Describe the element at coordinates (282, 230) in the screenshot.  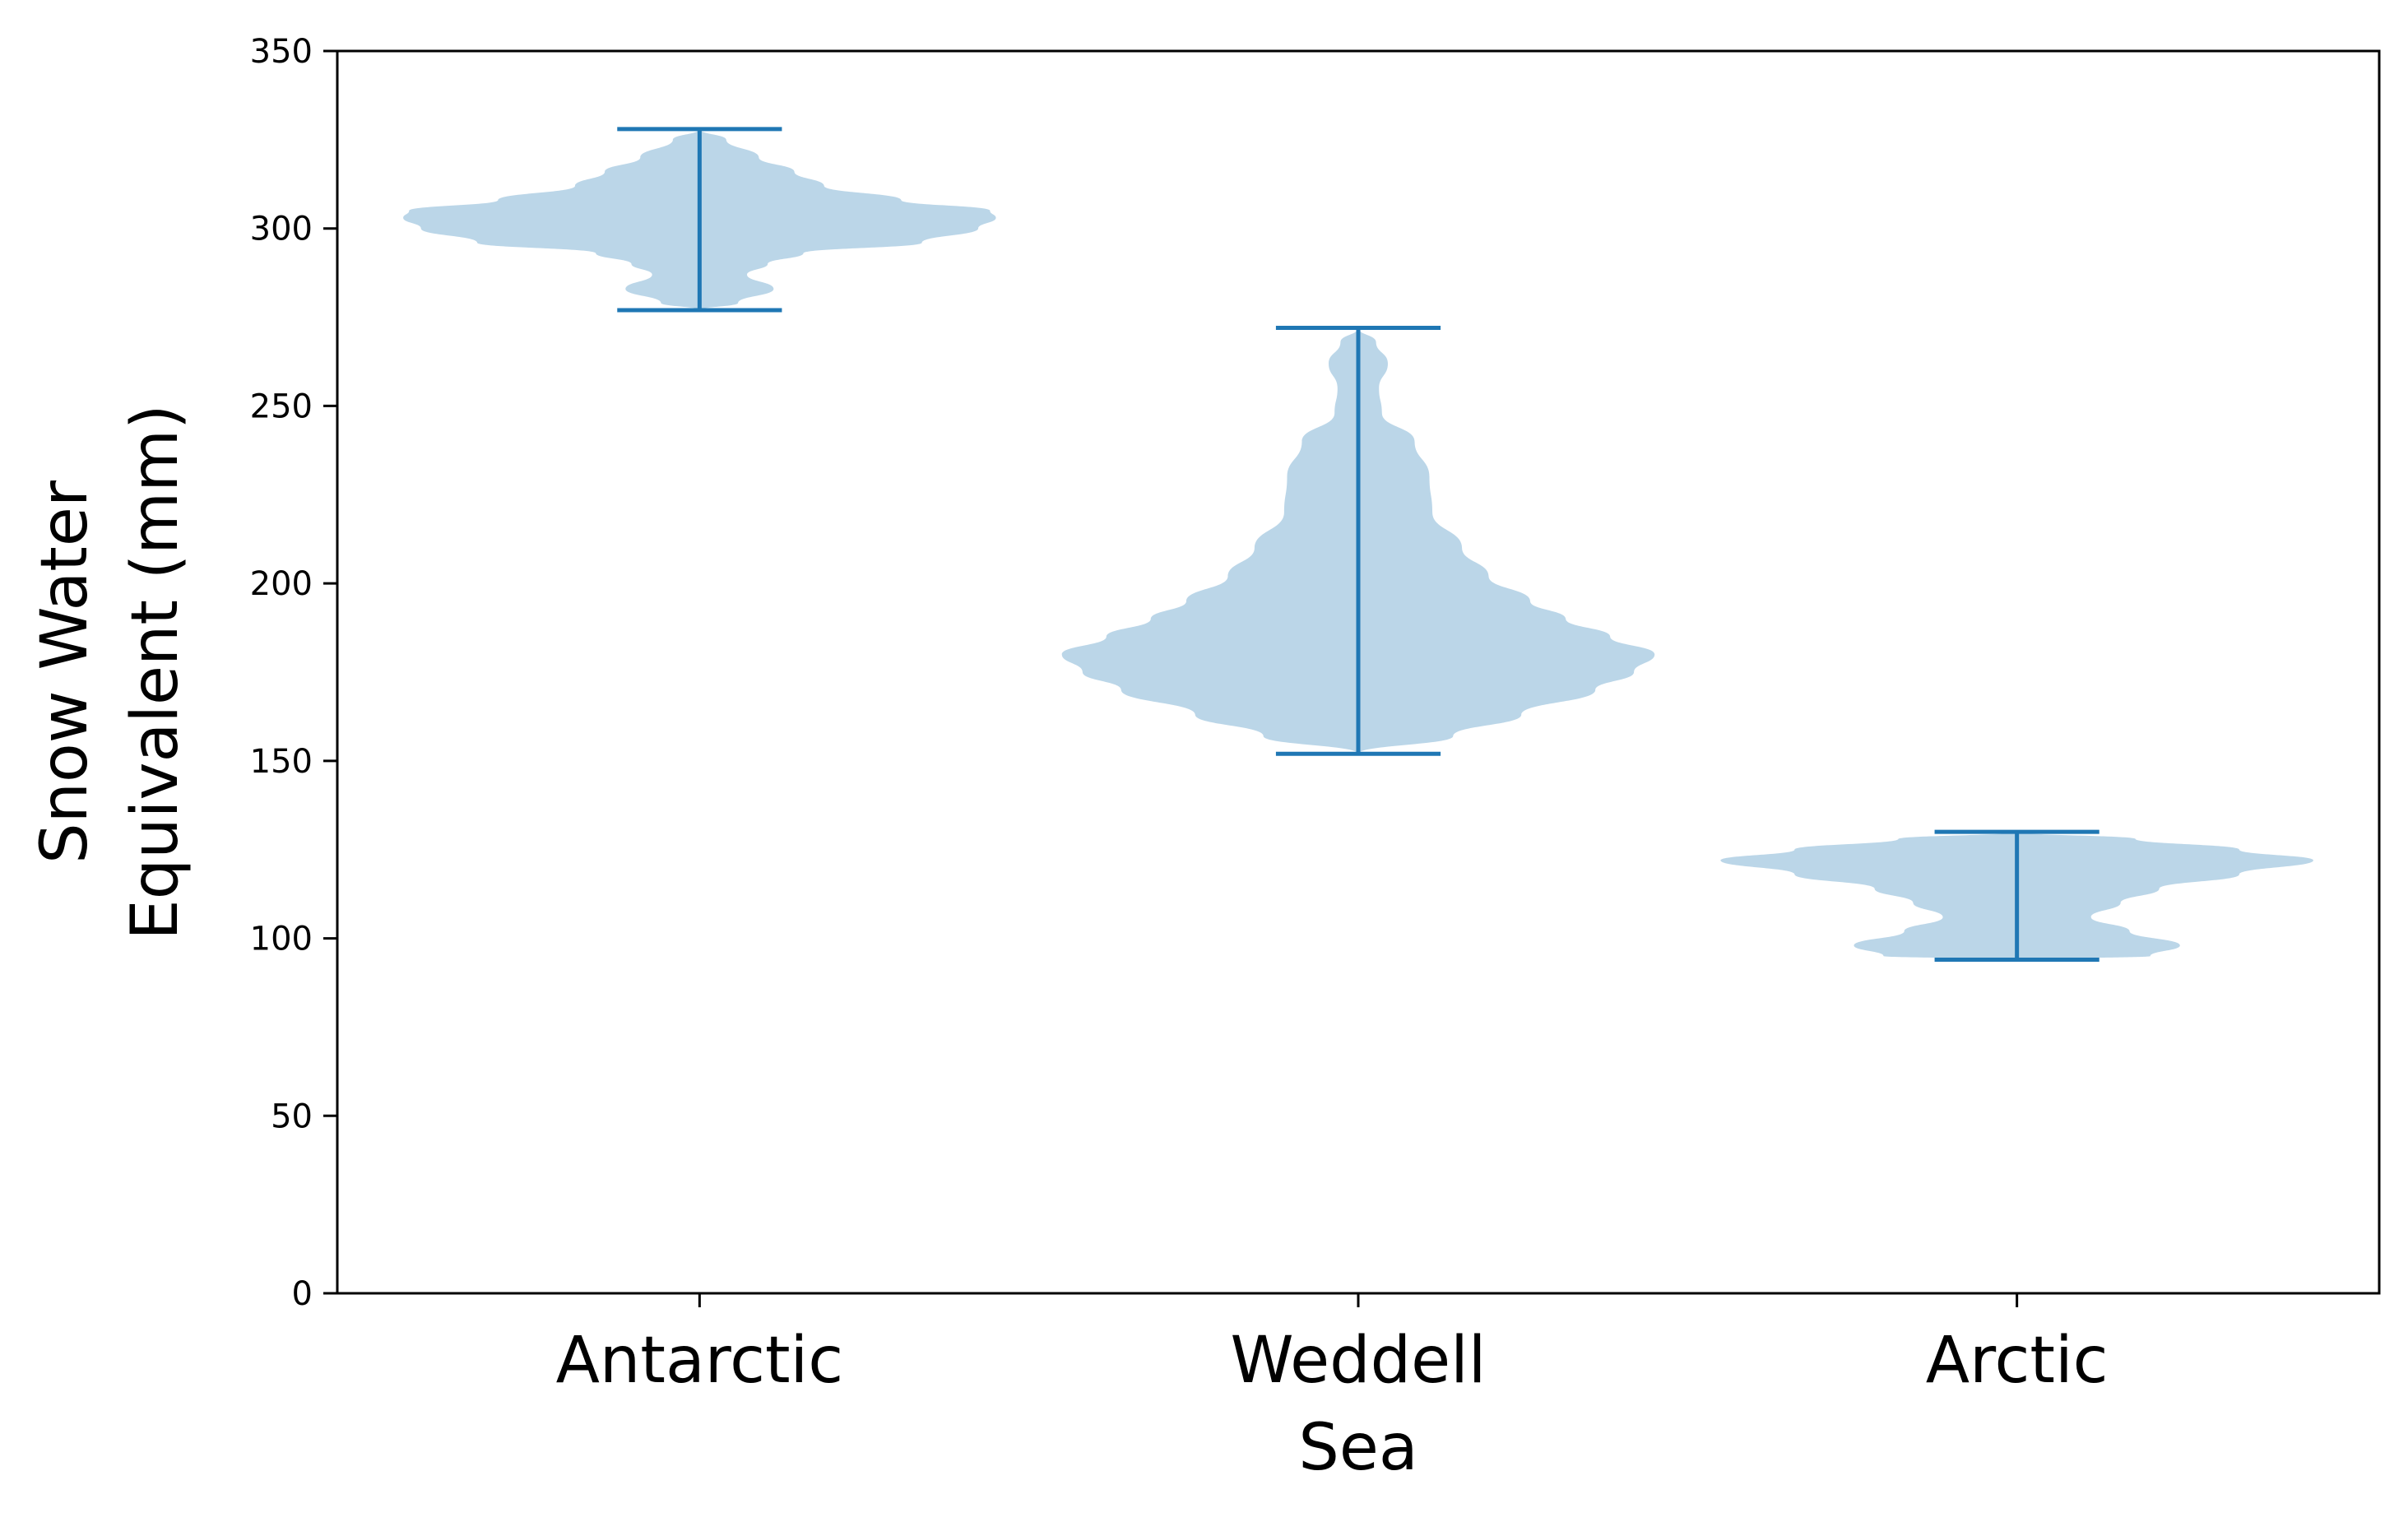
I see `y-tick-label-7: 300` at that location.